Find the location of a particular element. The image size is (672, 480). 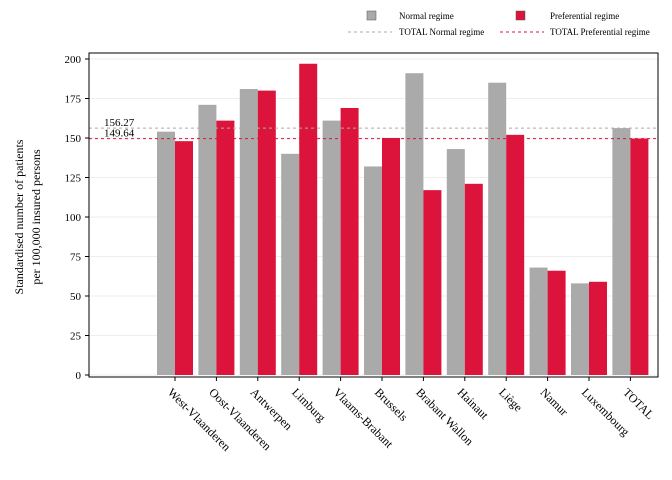

legend-label-preferential: Preferential regime is located at coordinates (584, 16).